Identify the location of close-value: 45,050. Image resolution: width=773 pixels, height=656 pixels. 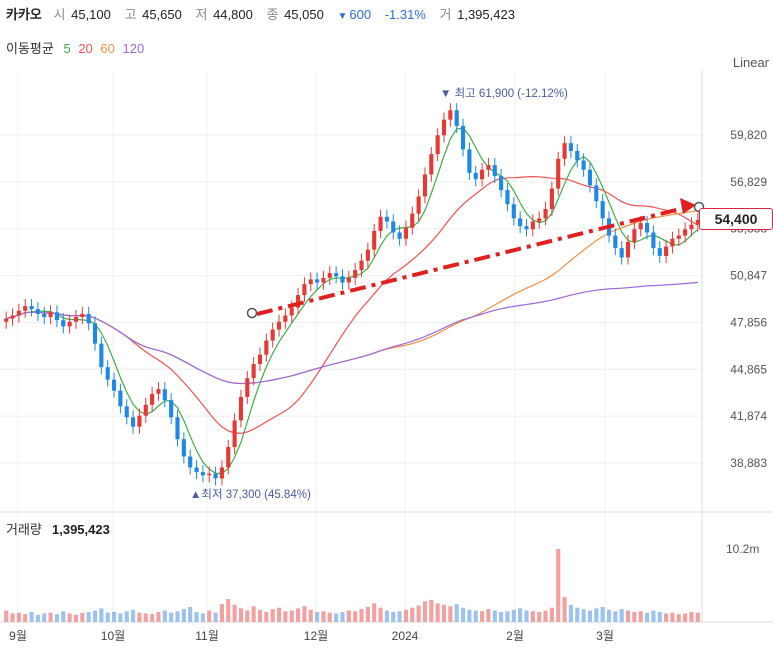
(304, 14).